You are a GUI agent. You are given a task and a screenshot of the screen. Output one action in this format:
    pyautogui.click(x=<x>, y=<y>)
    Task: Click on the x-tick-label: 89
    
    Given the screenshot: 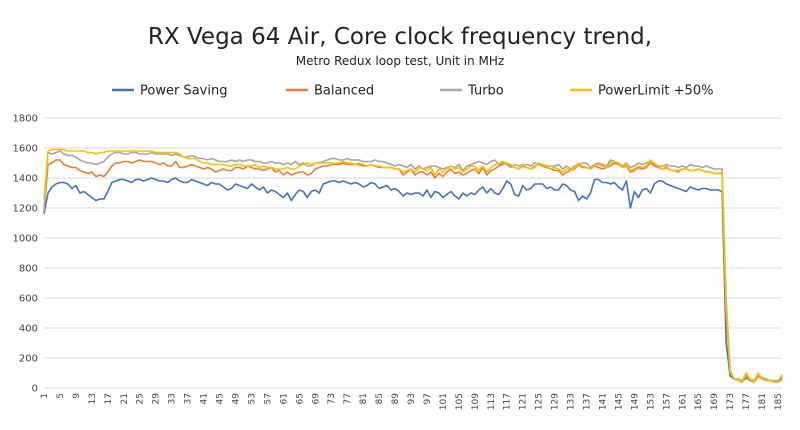 What is the action you would take?
    pyautogui.click(x=396, y=399)
    